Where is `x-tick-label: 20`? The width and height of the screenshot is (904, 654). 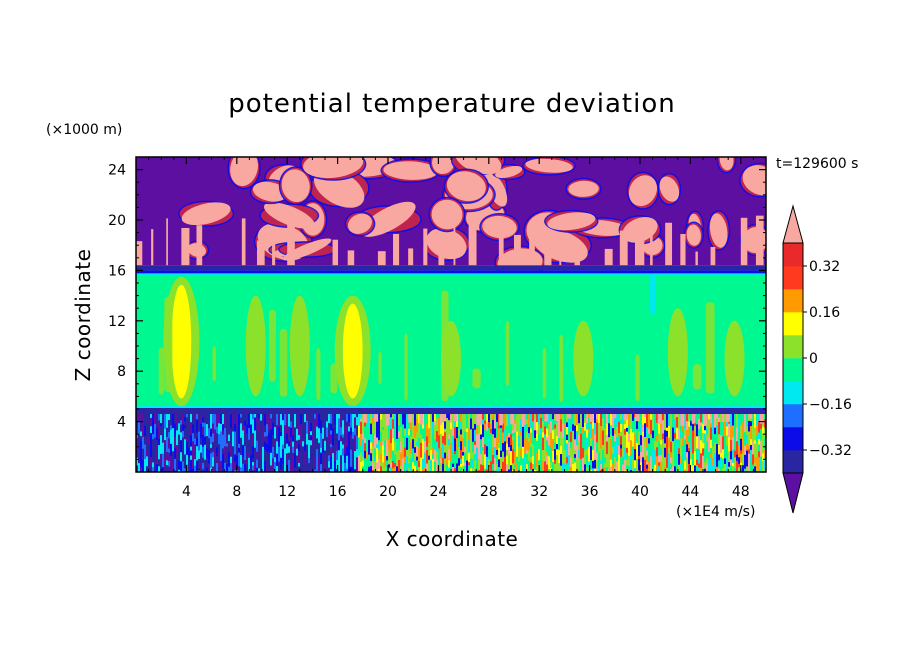 x-tick-label: 20 is located at coordinates (388, 492).